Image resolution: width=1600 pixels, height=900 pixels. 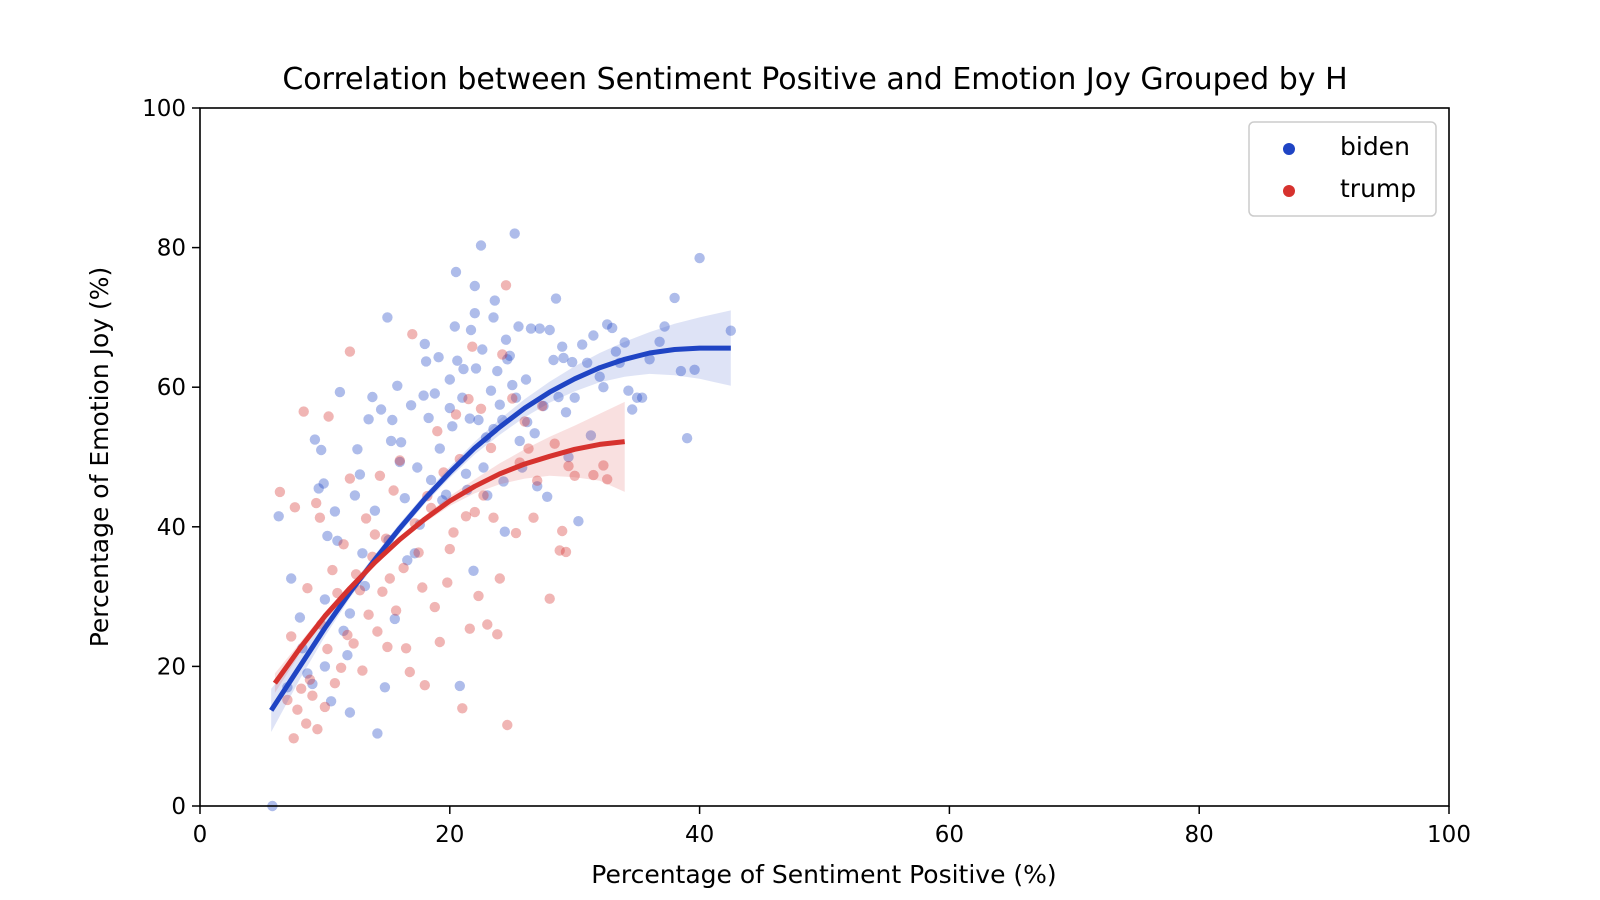 What do you see at coordinates (449, 835) in the screenshot?
I see `x-tick-label: 20` at bounding box center [449, 835].